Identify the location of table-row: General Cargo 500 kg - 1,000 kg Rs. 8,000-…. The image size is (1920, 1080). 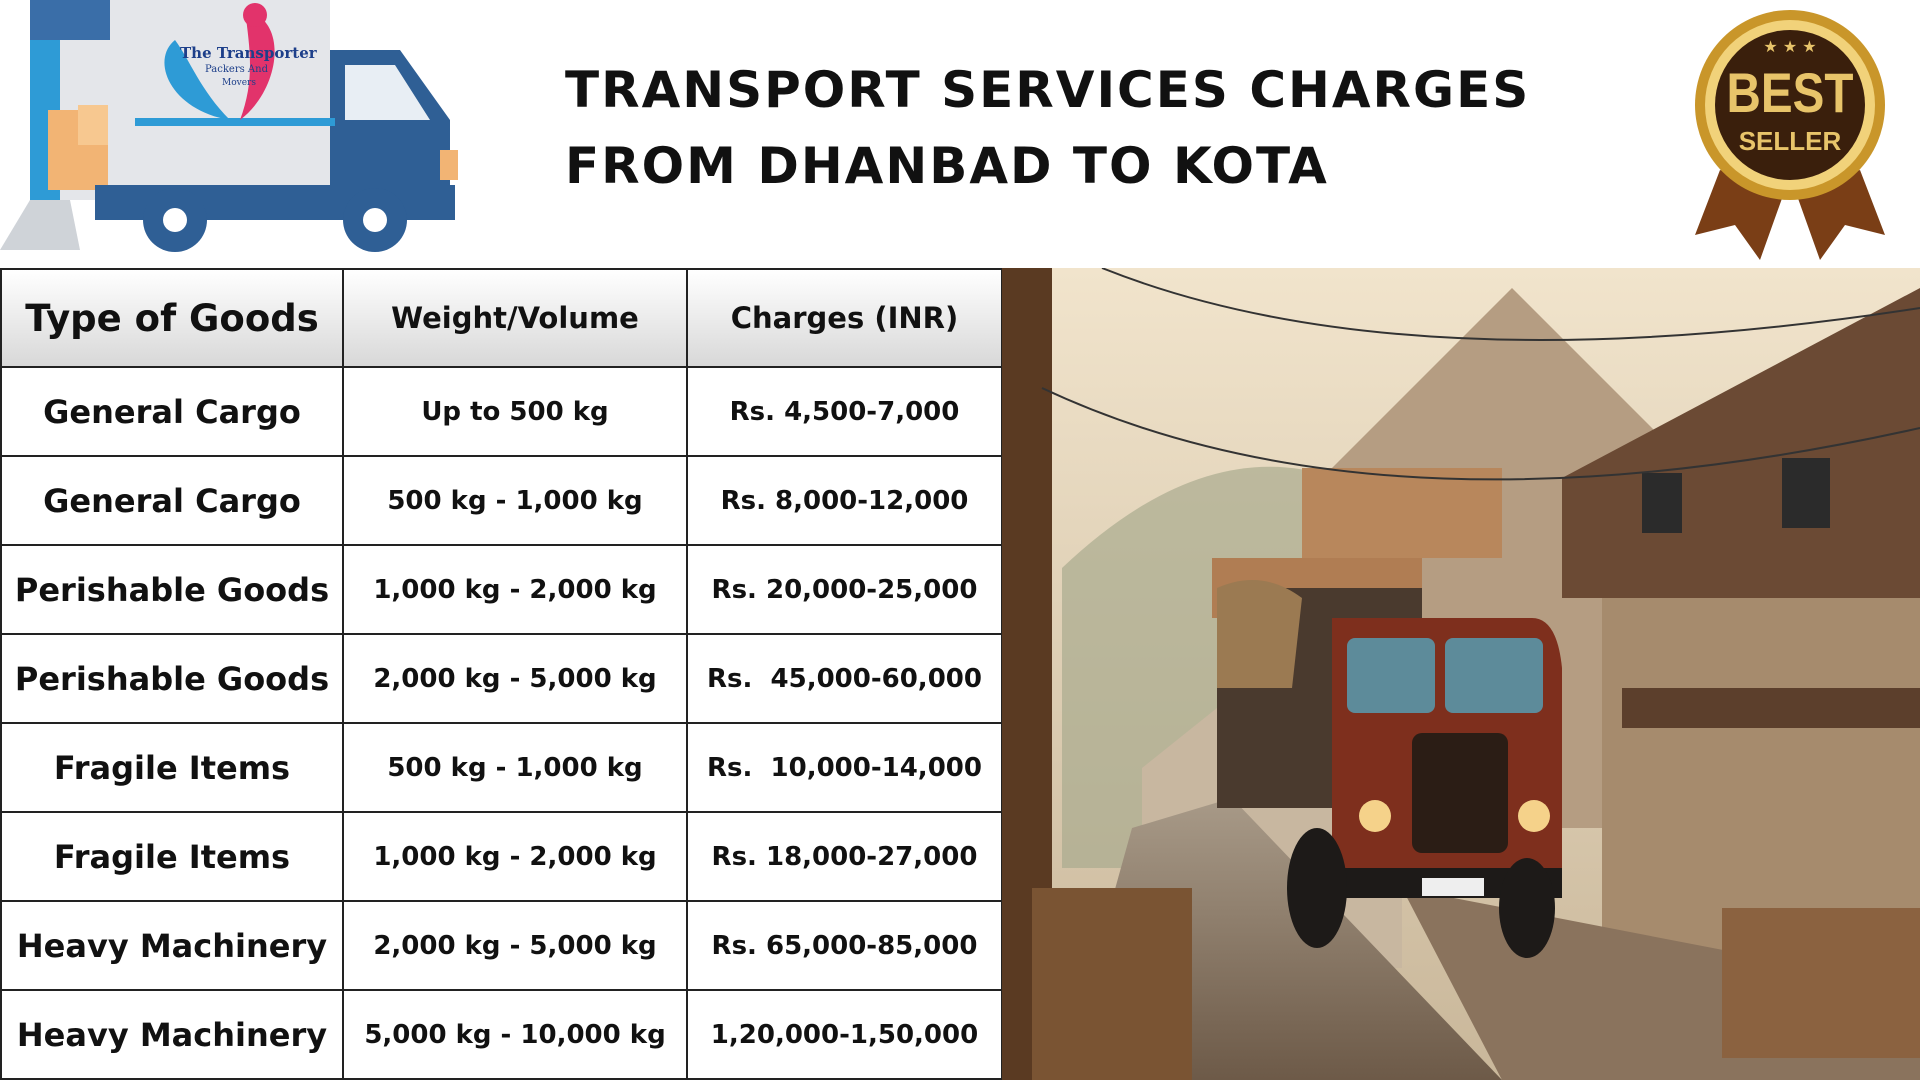
(501, 500).